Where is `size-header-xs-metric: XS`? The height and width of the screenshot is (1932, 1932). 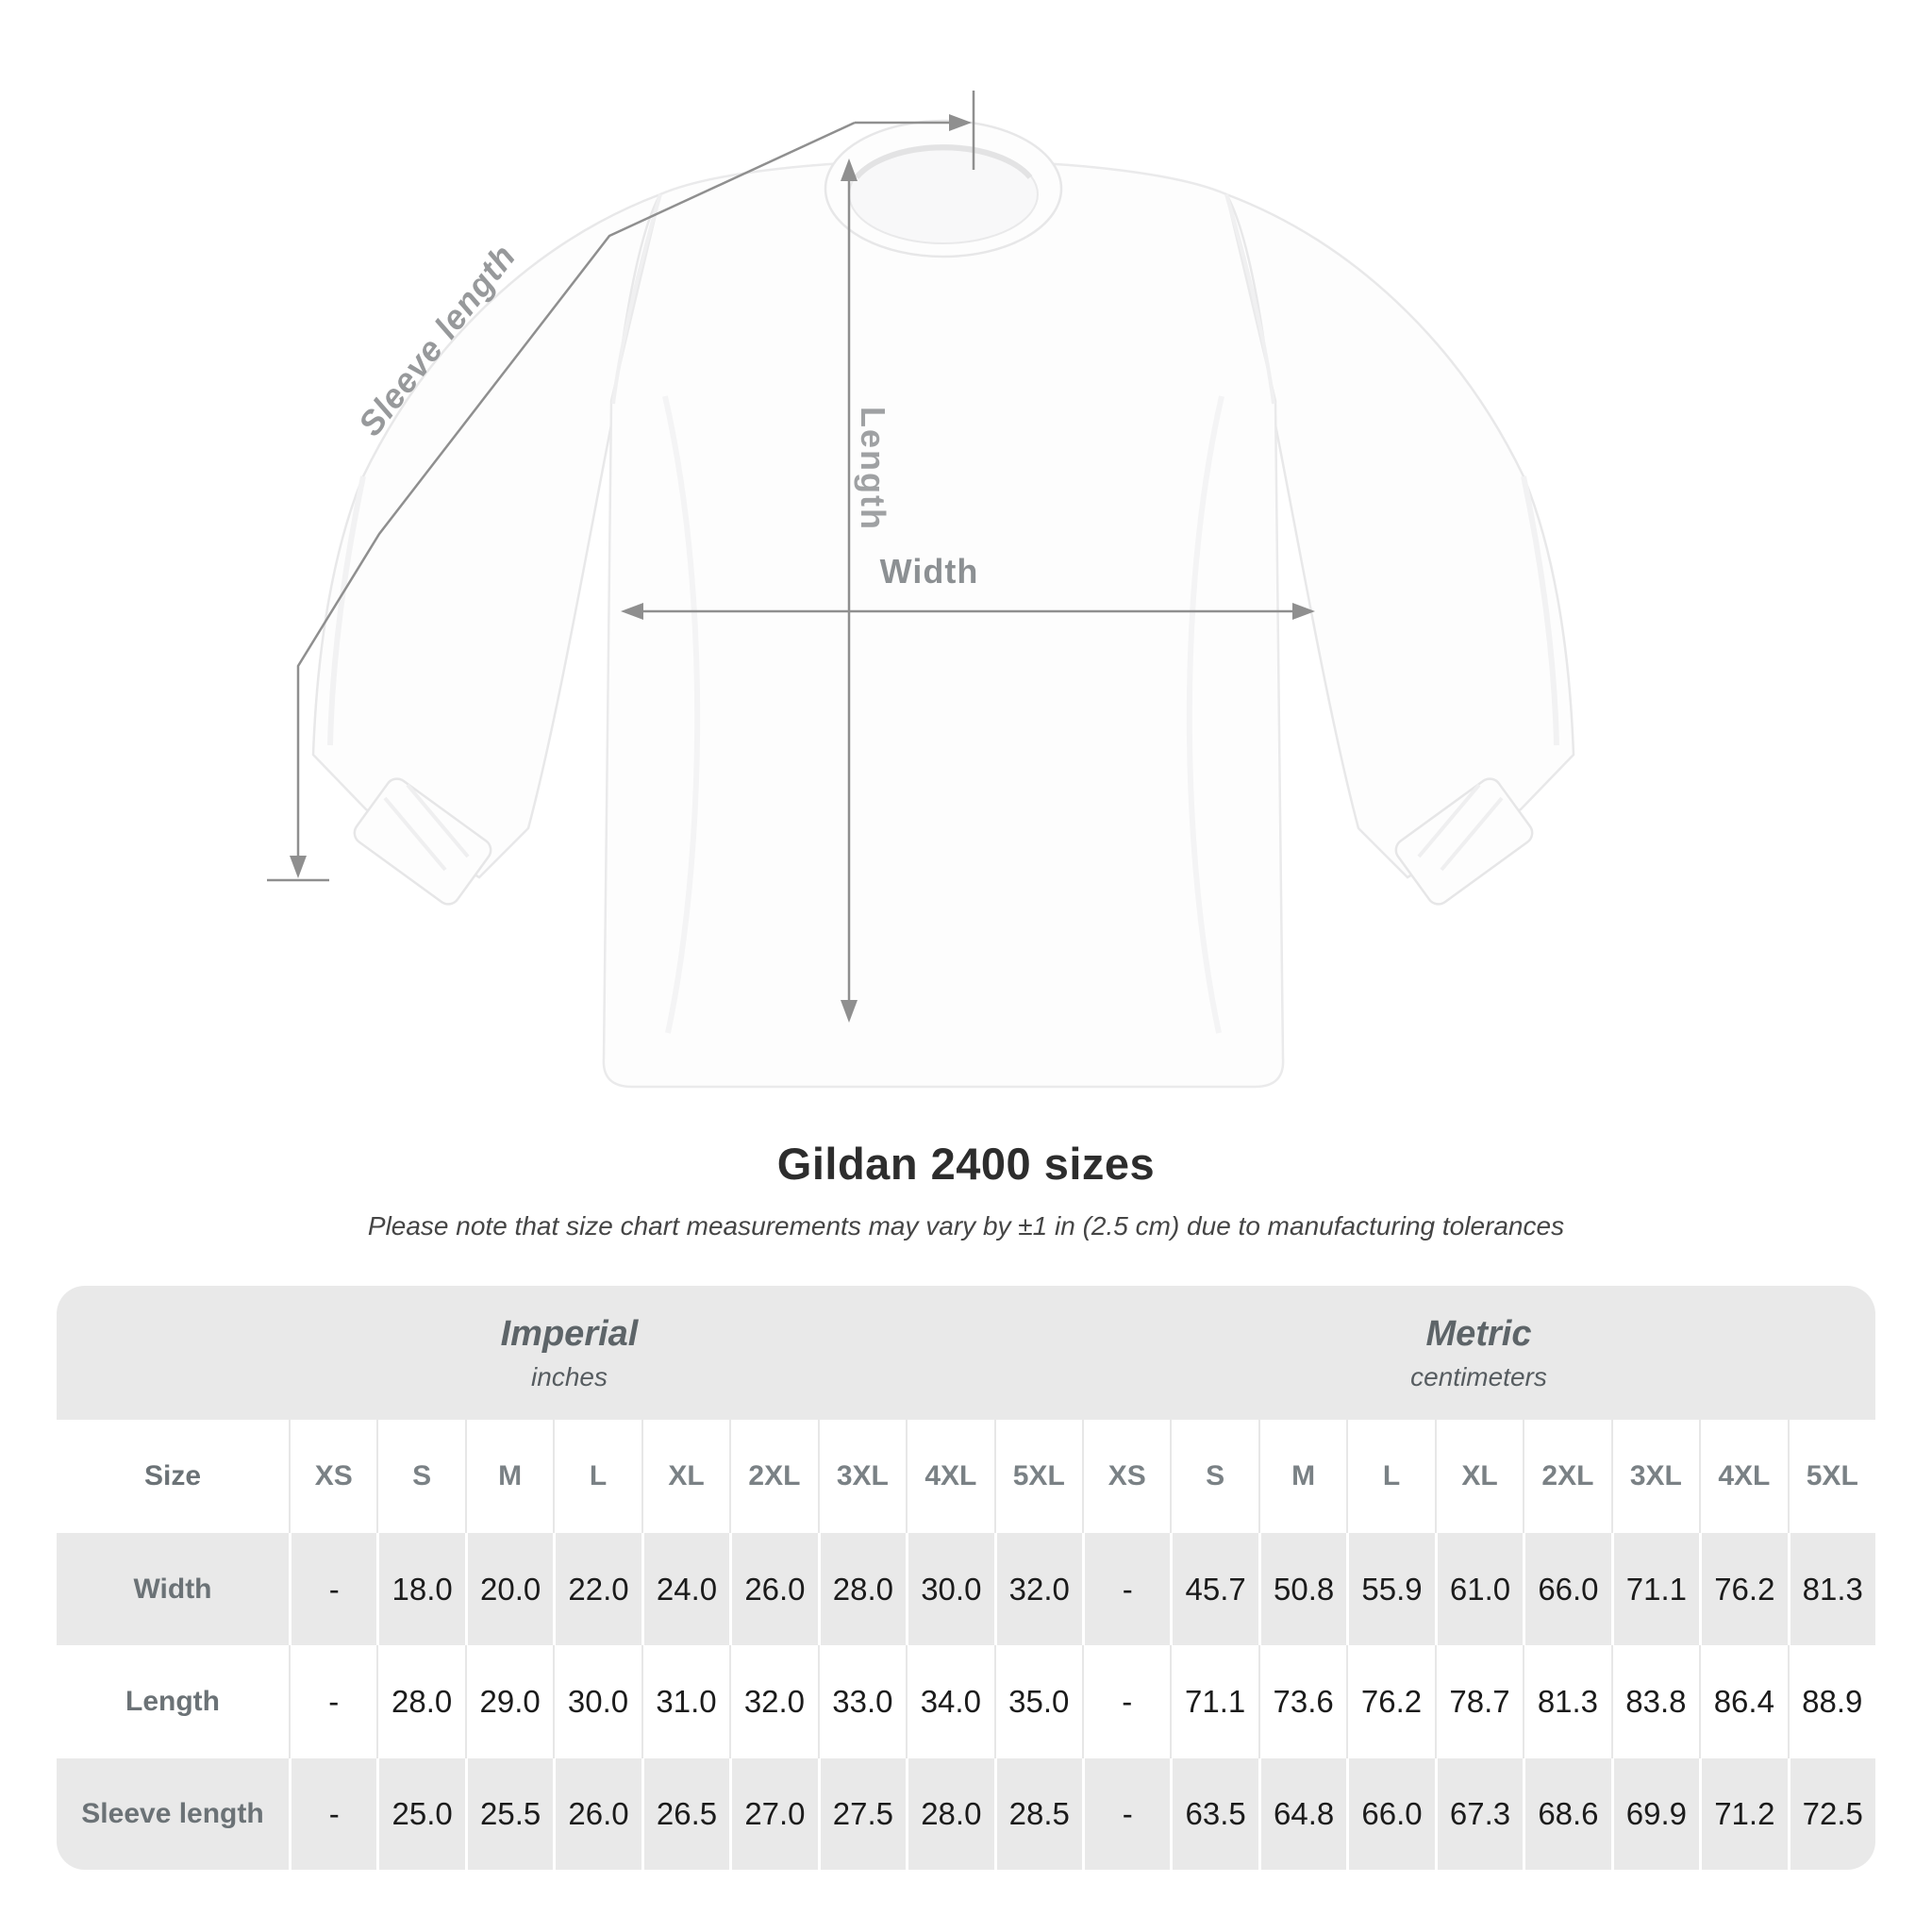
size-header-xs-metric: XS is located at coordinates (1125, 1476).